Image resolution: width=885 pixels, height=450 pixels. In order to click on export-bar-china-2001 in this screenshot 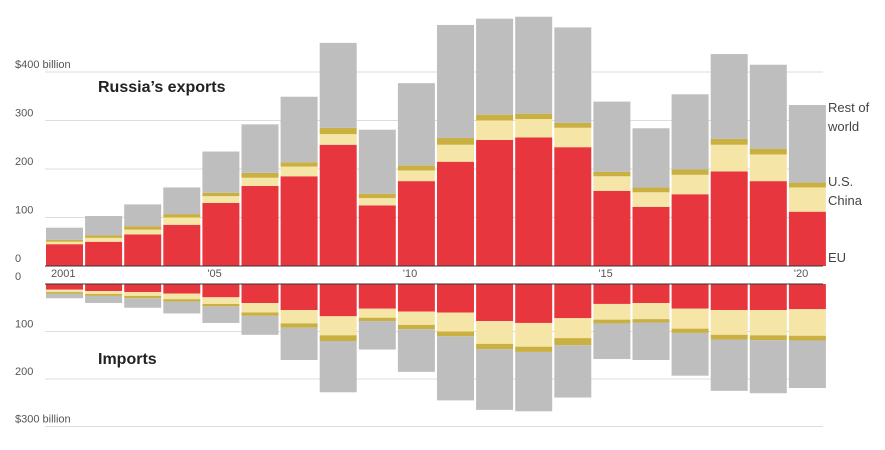, I will do `click(64, 243)`.